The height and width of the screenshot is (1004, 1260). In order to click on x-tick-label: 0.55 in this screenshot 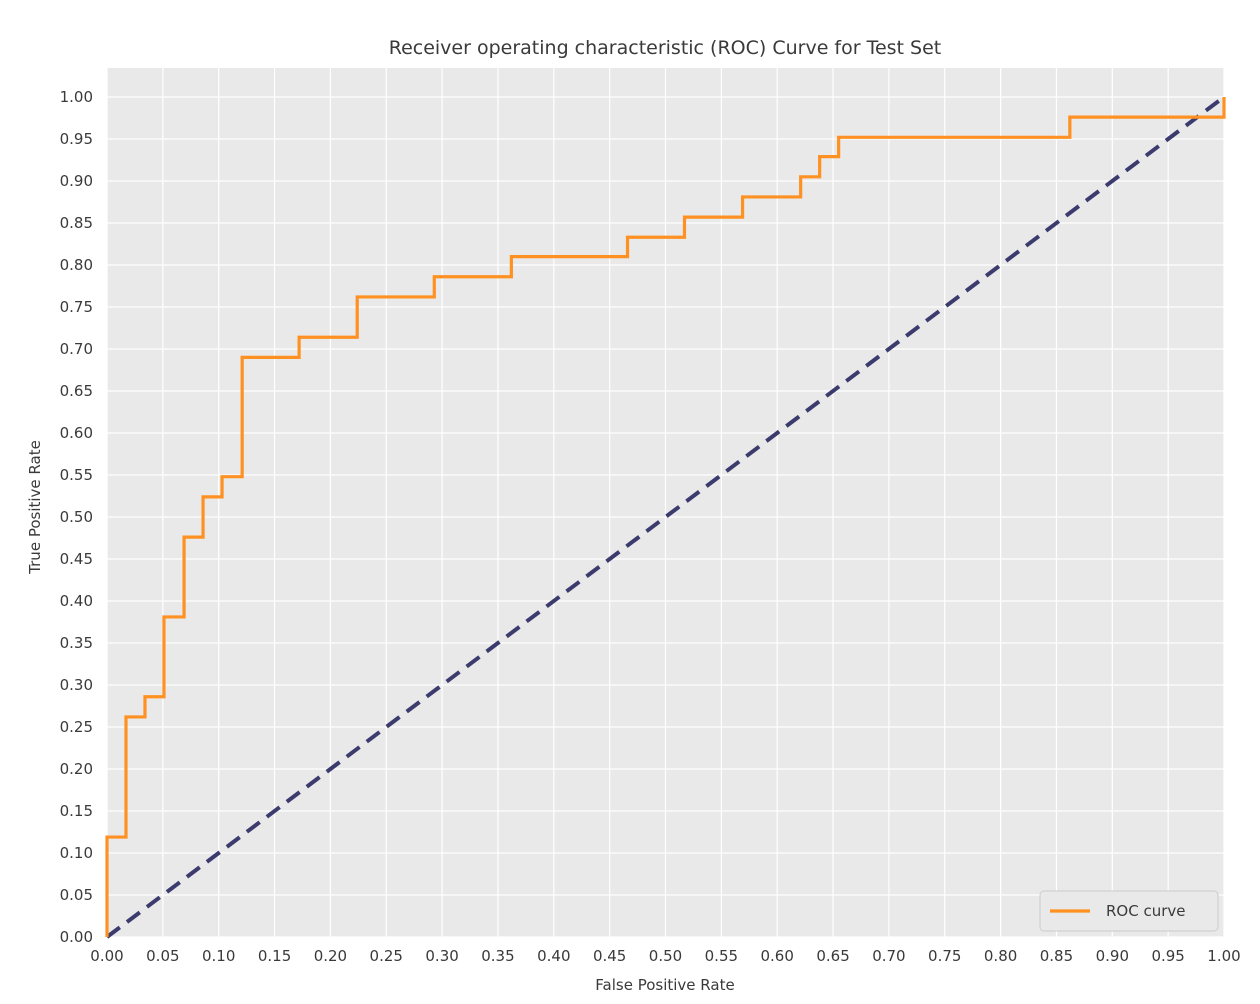, I will do `click(721, 956)`.